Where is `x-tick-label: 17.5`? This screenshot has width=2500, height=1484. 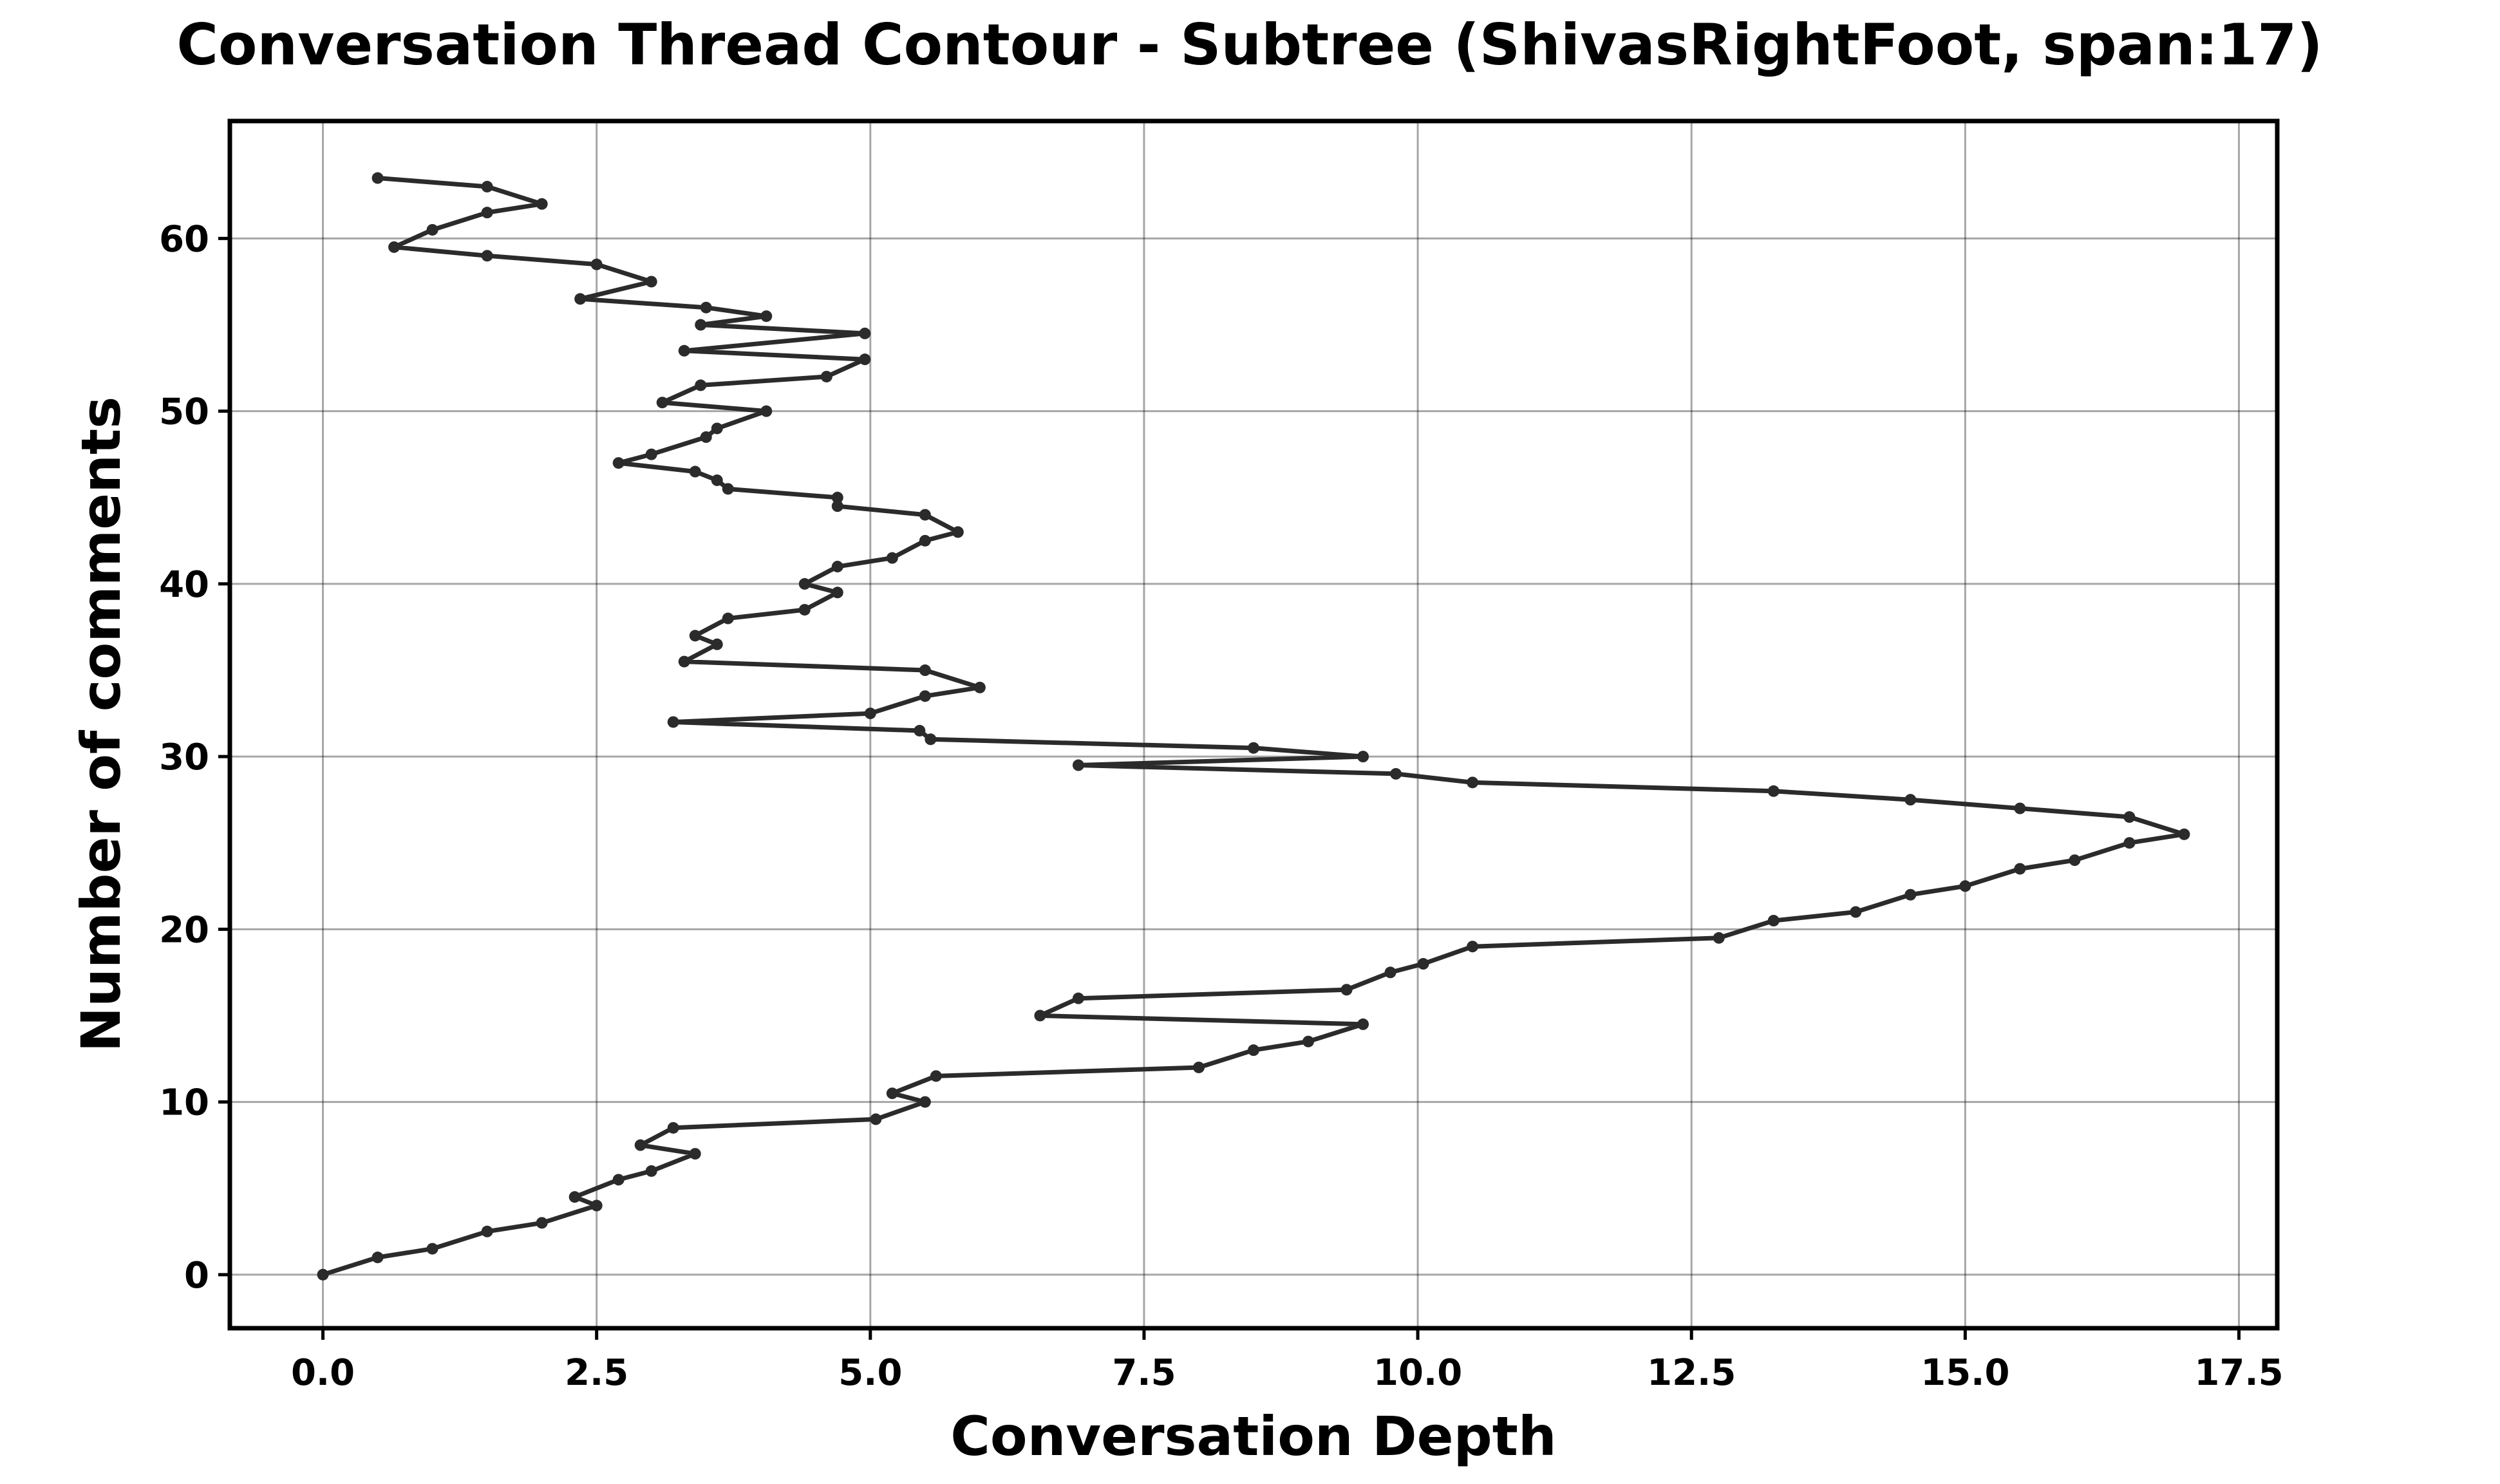 x-tick-label: 17.5 is located at coordinates (2238, 1373).